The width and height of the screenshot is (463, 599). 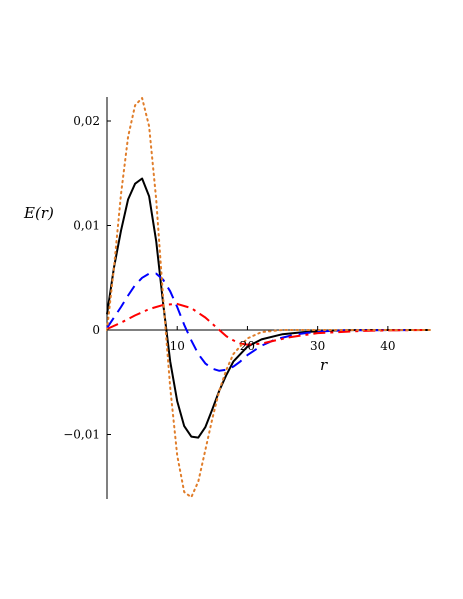 What do you see at coordinates (96, 330) in the screenshot?
I see `y-tick-label: 0` at bounding box center [96, 330].